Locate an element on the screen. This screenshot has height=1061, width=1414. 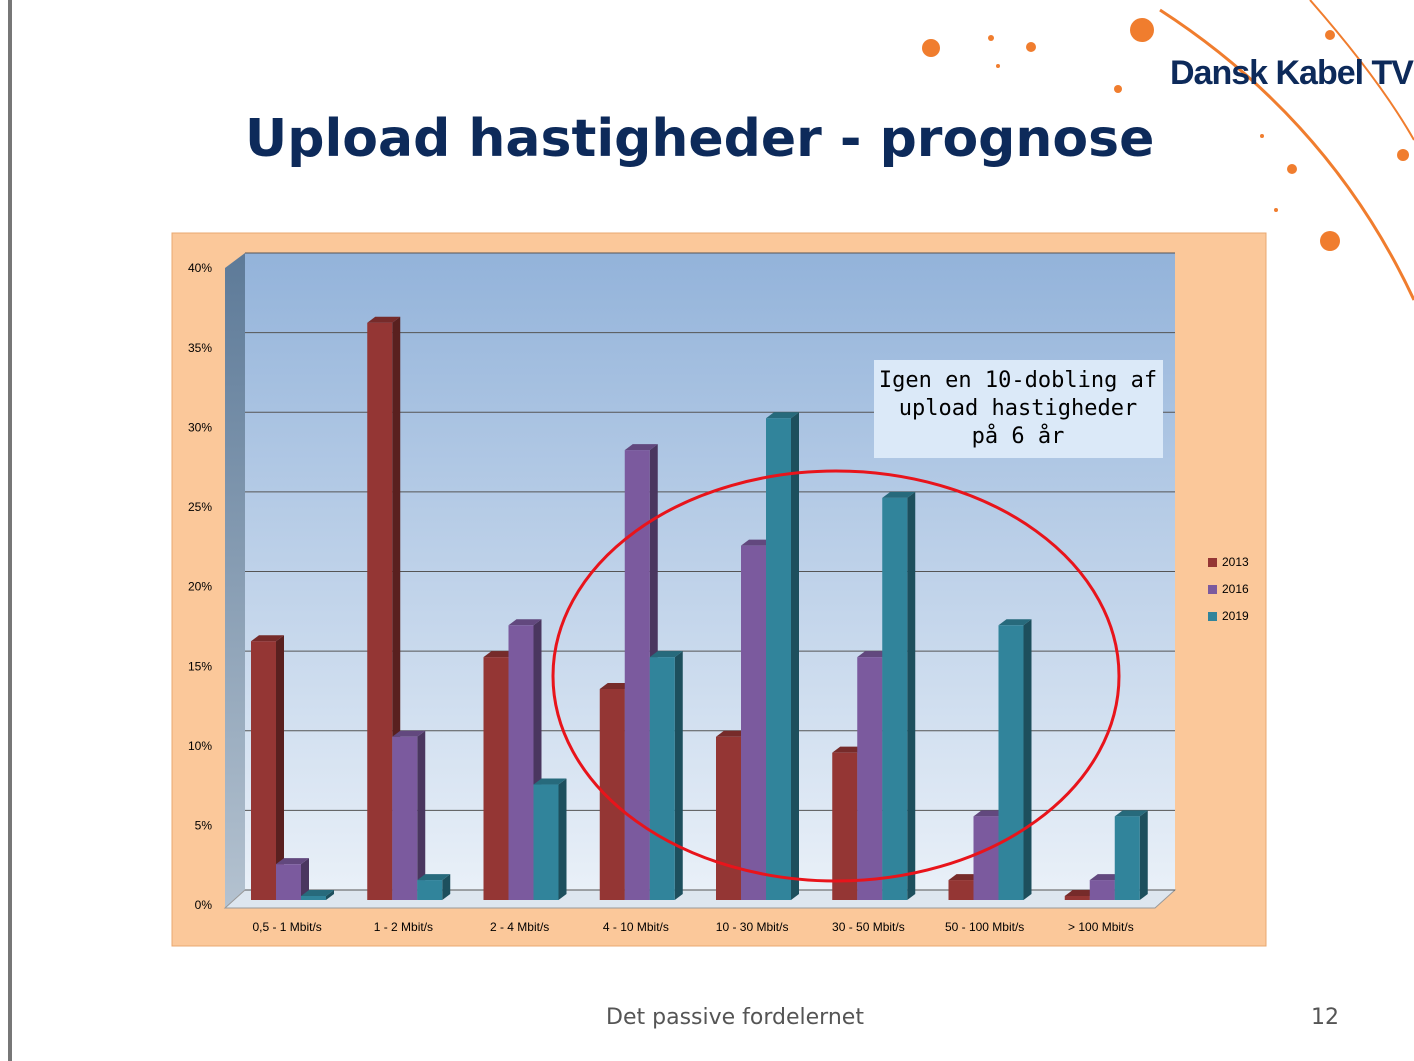
x-tick-label: > 100 Mbit/s is located at coordinates (1101, 927).